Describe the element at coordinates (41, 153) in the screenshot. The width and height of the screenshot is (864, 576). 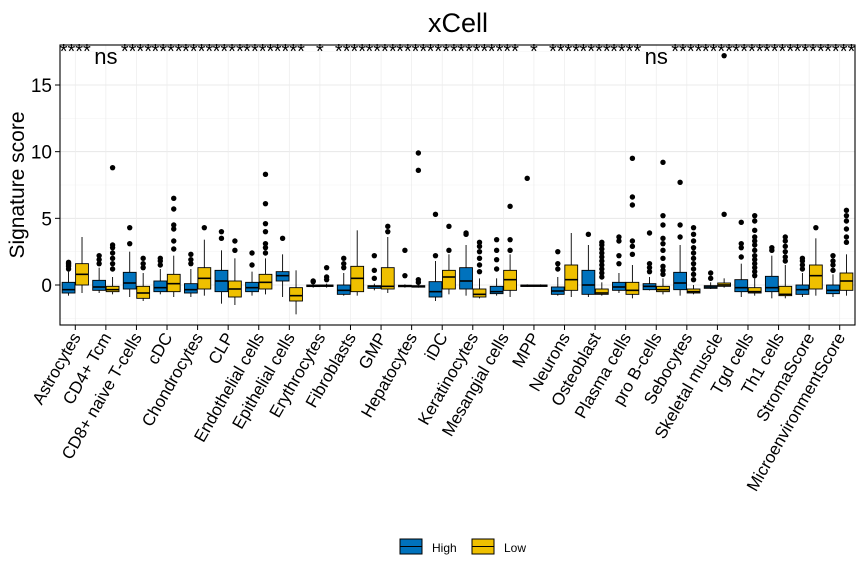
I see `y-tick-label: 10` at that location.